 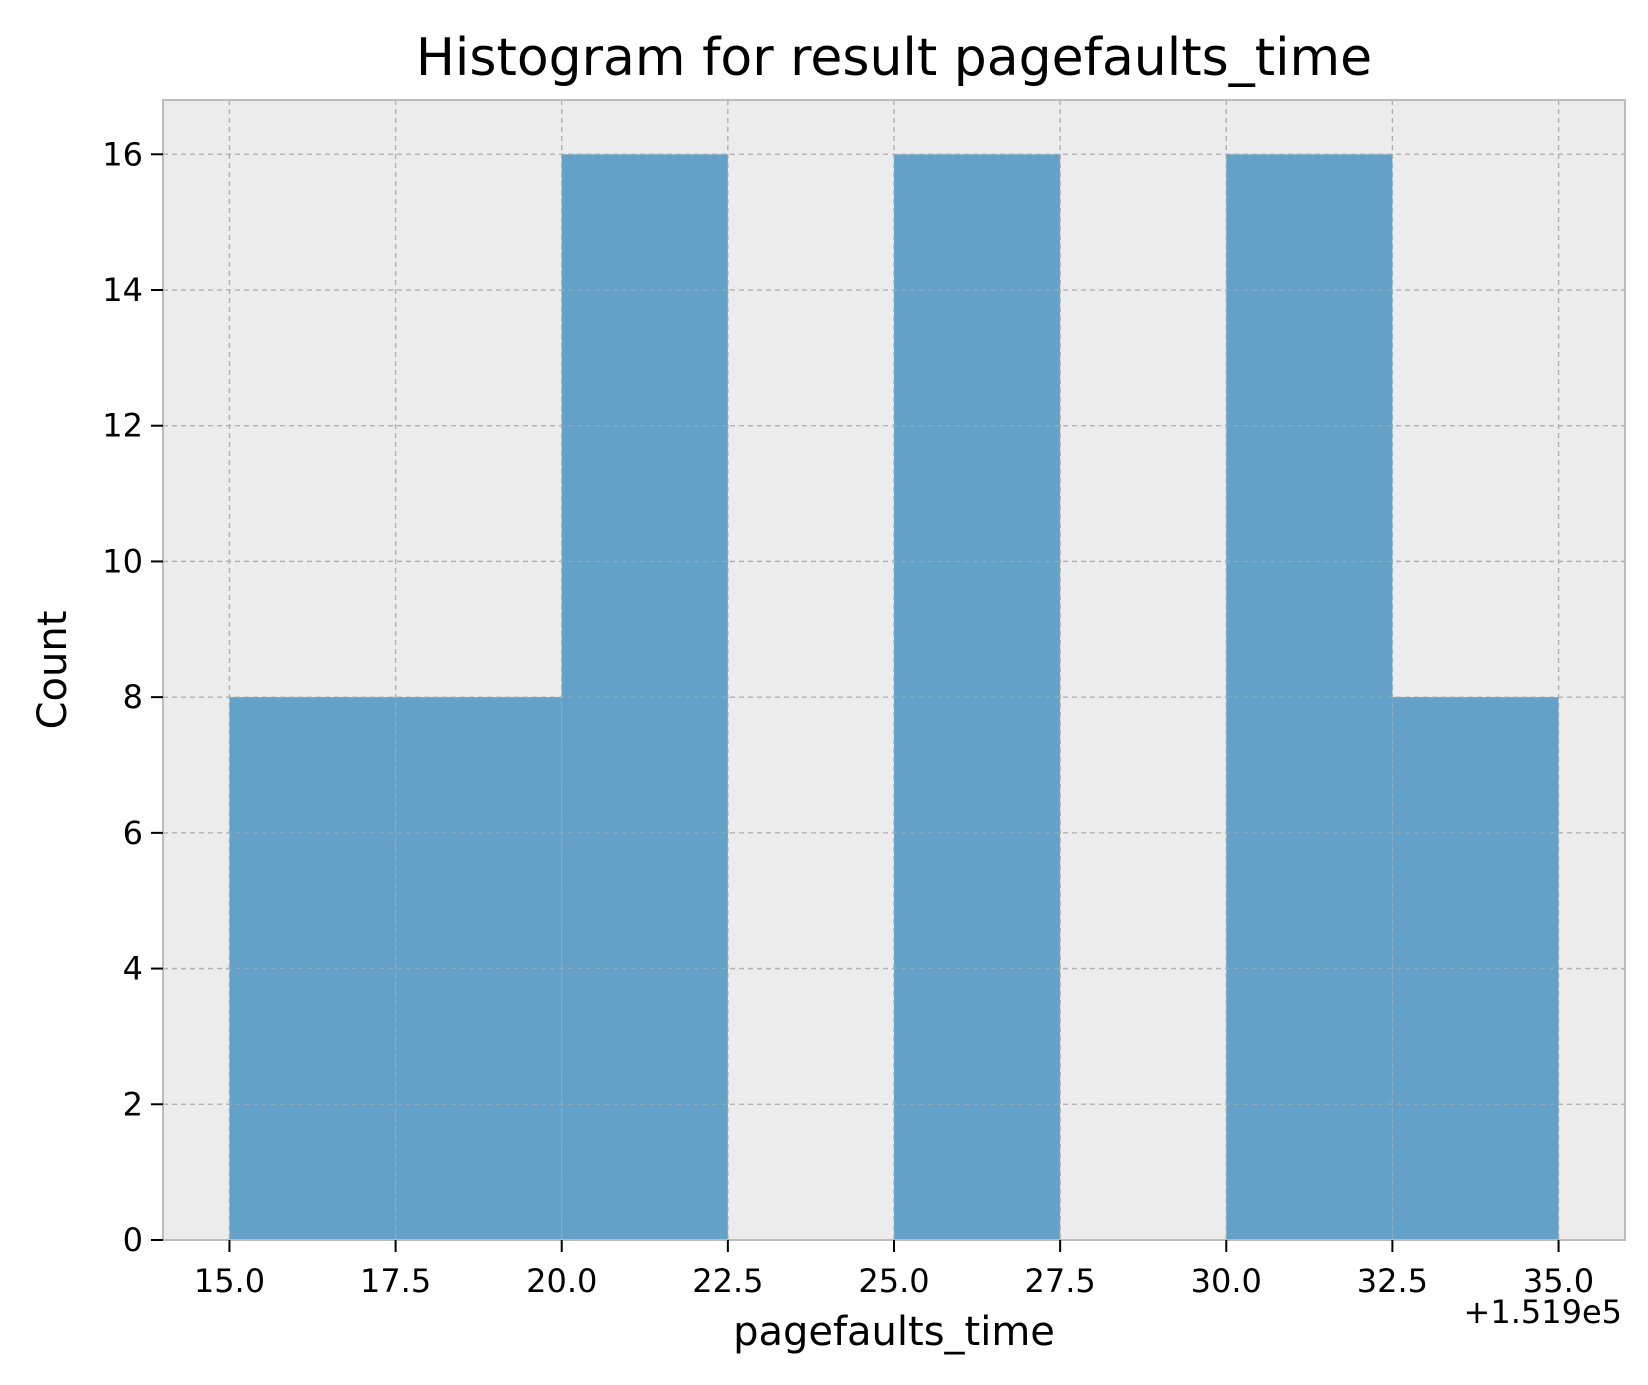 What do you see at coordinates (561, 1281) in the screenshot?
I see `x-tick-label: 20.0` at bounding box center [561, 1281].